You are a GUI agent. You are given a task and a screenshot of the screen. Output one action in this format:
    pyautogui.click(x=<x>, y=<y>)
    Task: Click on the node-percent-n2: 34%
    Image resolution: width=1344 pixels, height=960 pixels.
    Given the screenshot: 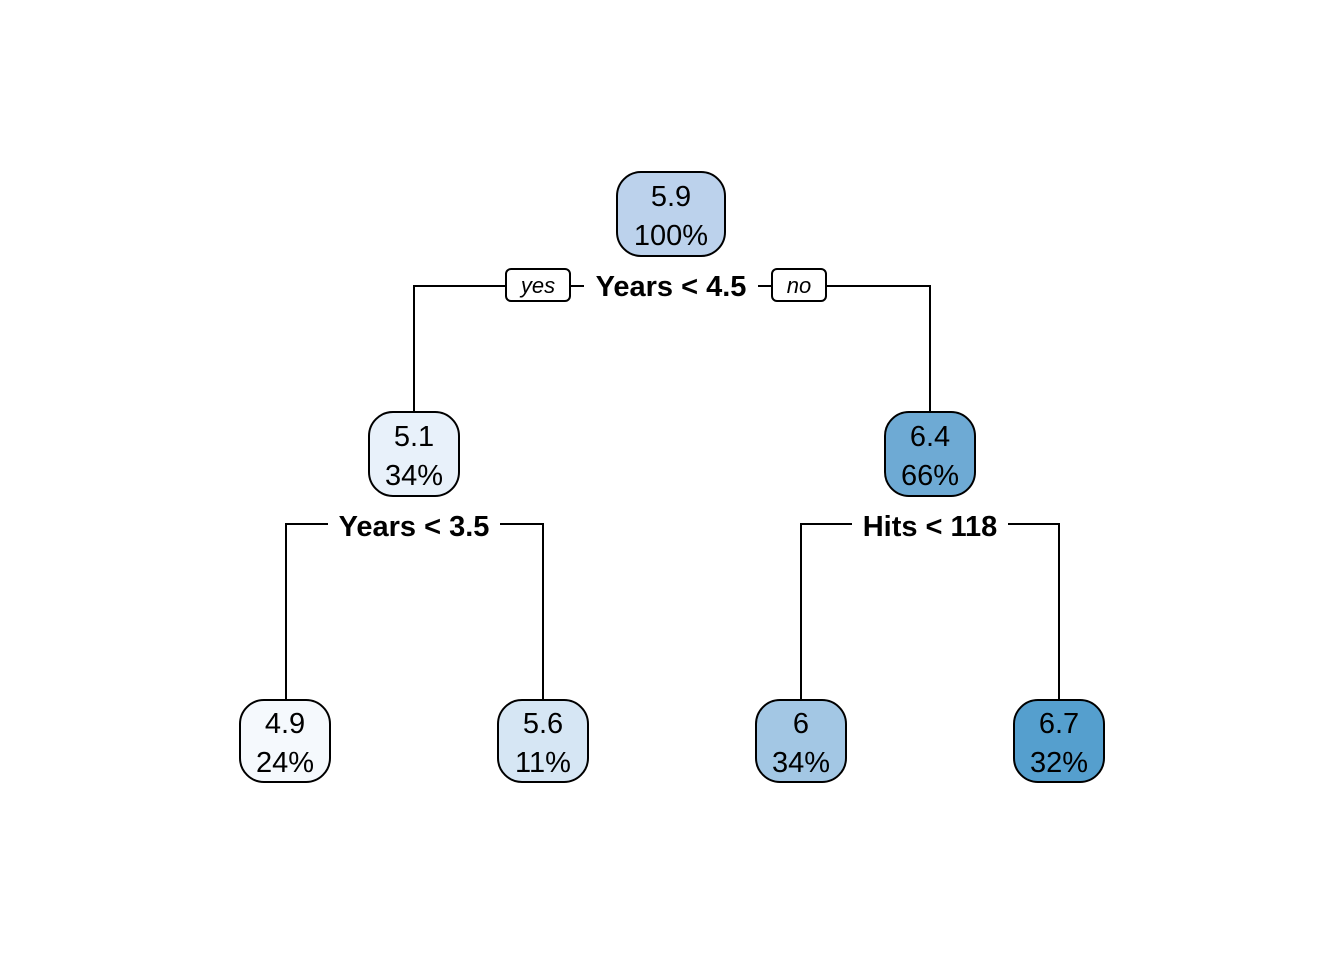 What is the action you would take?
    pyautogui.click(x=414, y=476)
    